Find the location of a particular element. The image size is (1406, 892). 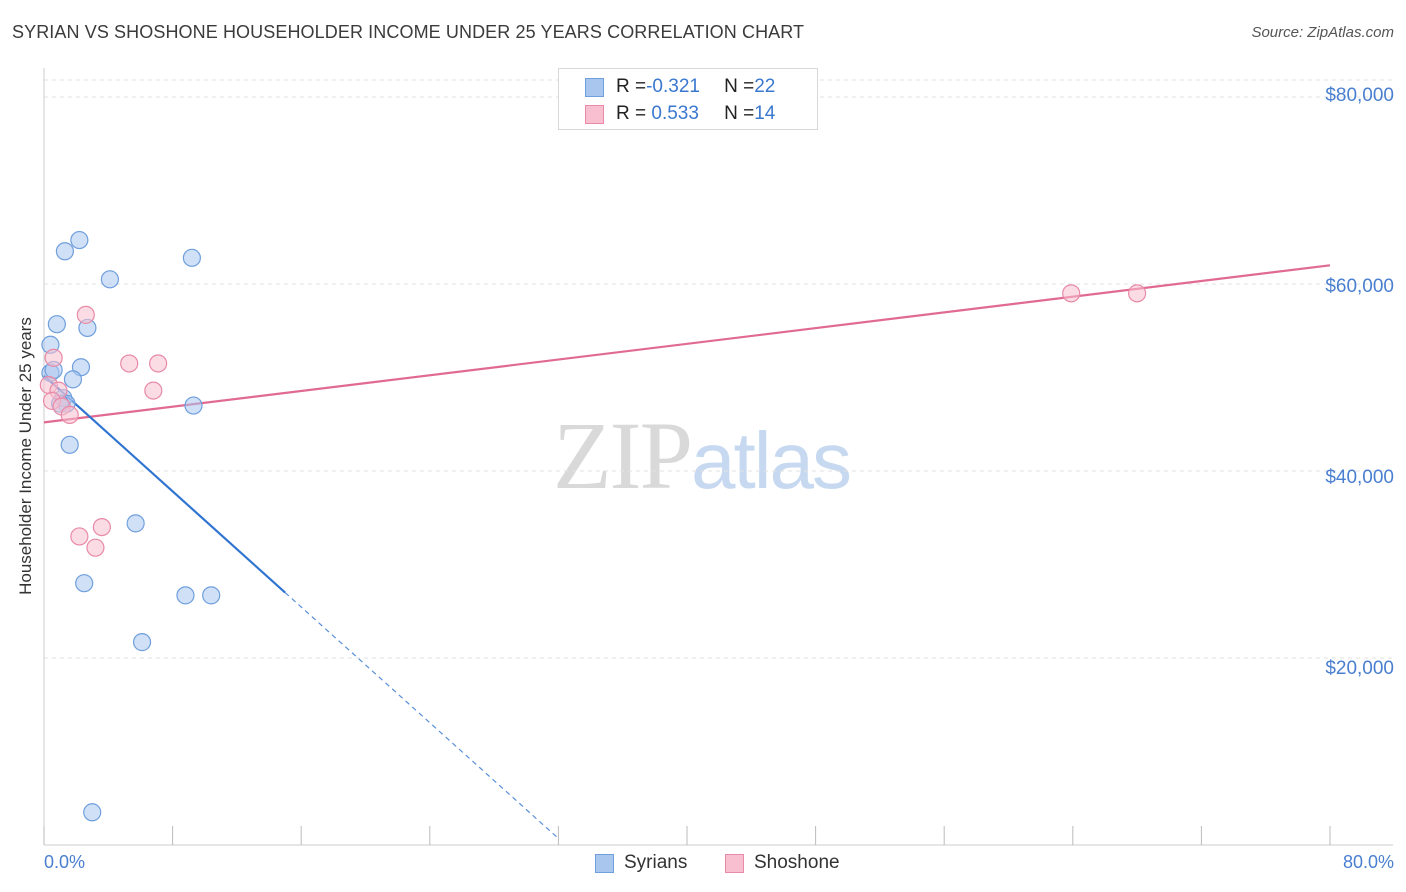

x-tick-label-min: 0.0% is located at coordinates (65, 862).